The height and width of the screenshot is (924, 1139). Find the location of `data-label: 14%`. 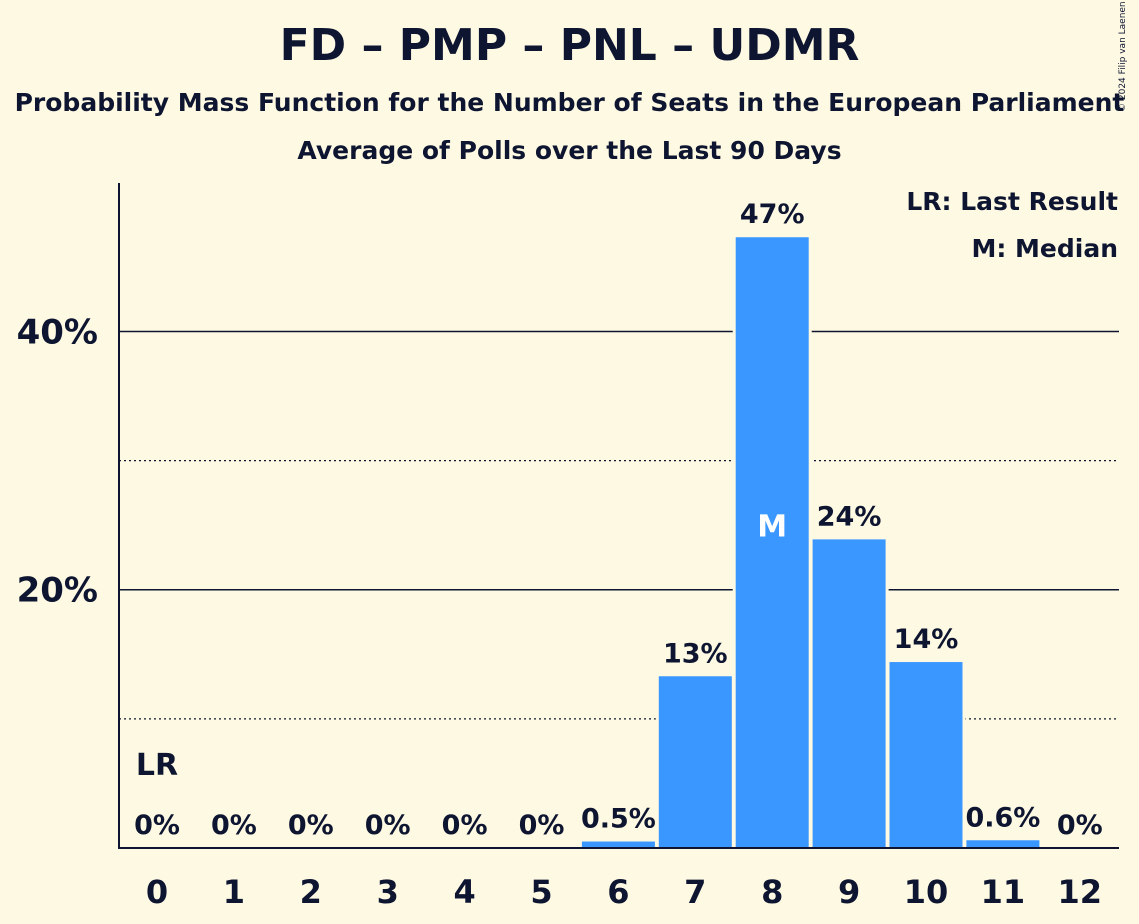

data-label: 14% is located at coordinates (926, 639).